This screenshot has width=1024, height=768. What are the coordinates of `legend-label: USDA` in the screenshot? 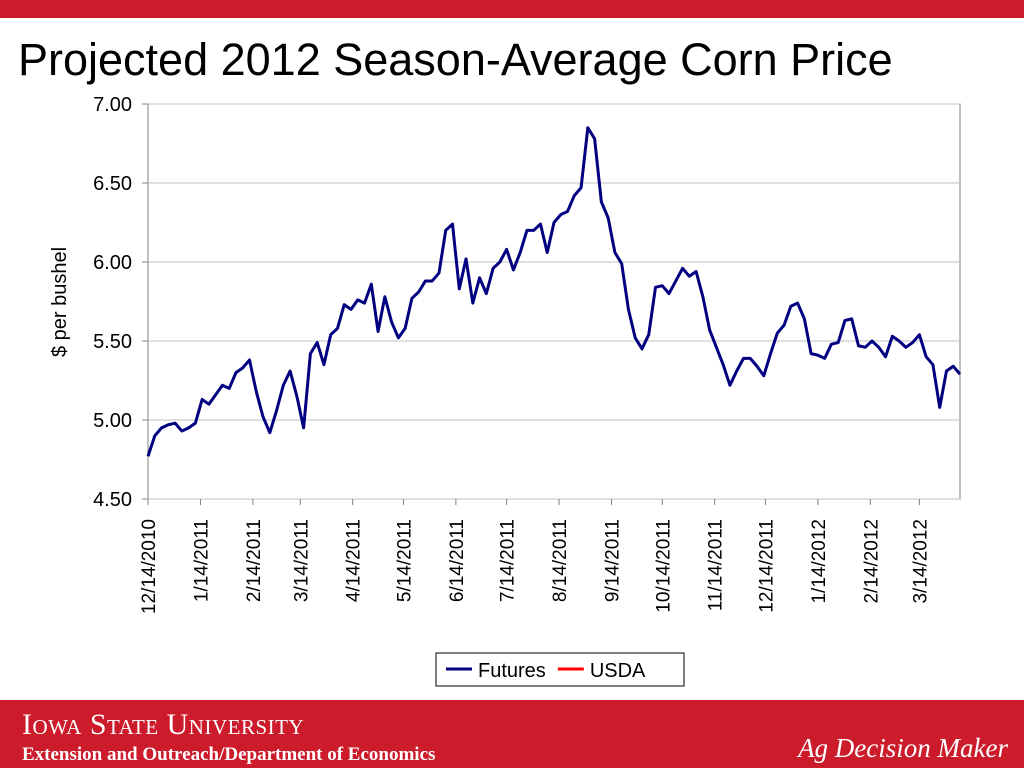 It's located at (618, 671).